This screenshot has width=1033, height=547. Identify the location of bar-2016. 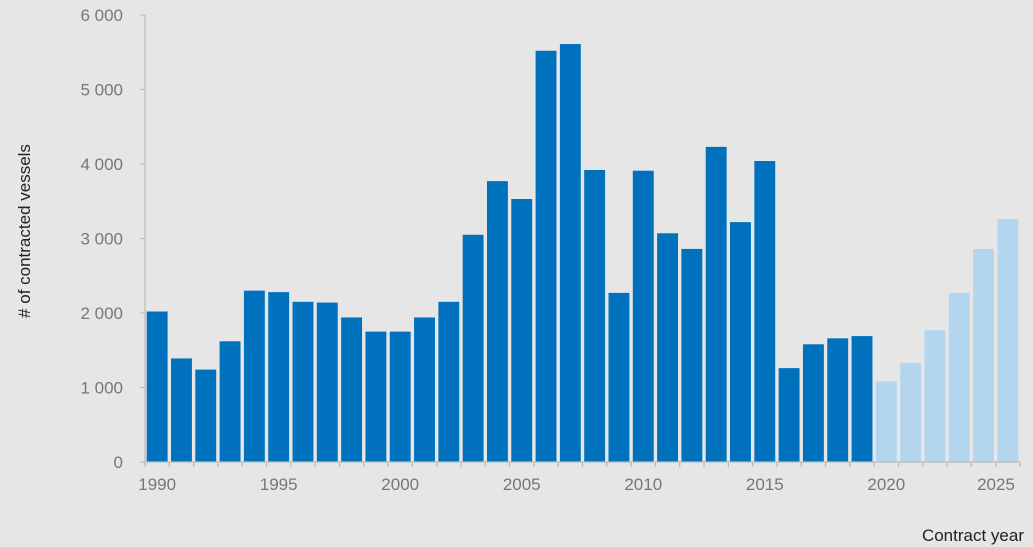
(789, 415).